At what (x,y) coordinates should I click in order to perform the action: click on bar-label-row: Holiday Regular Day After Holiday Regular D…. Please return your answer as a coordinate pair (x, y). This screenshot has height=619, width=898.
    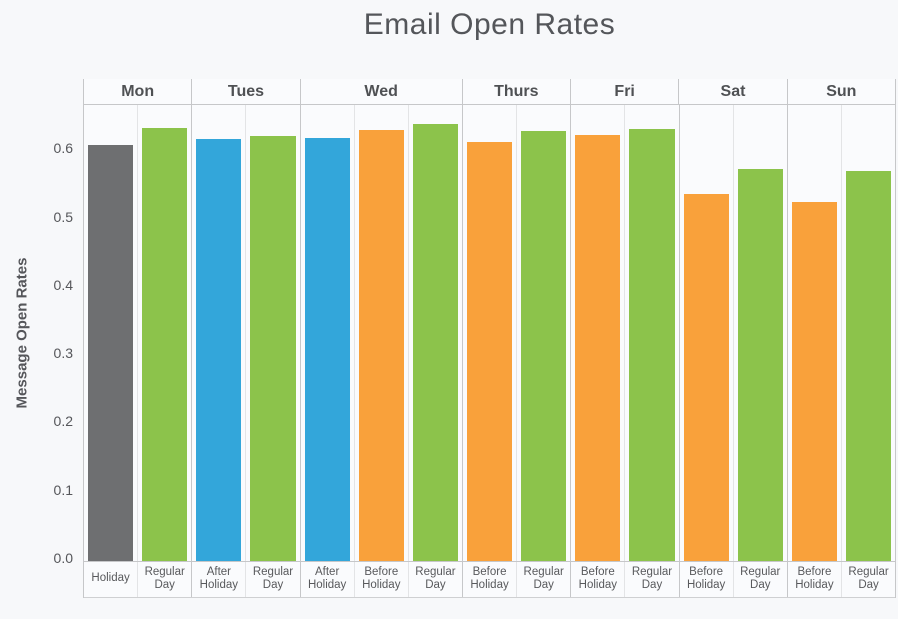
    Looking at the image, I should click on (489, 579).